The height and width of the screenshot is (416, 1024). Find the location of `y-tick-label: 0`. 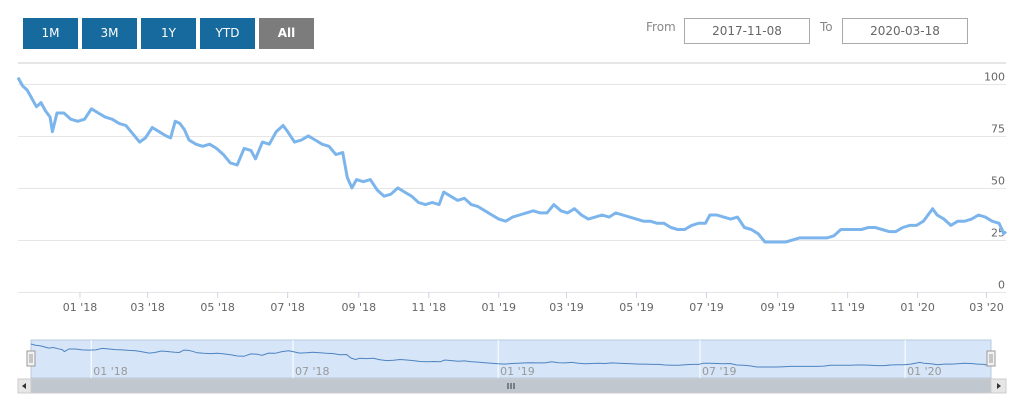

y-tick-label: 0 is located at coordinates (1001, 285).